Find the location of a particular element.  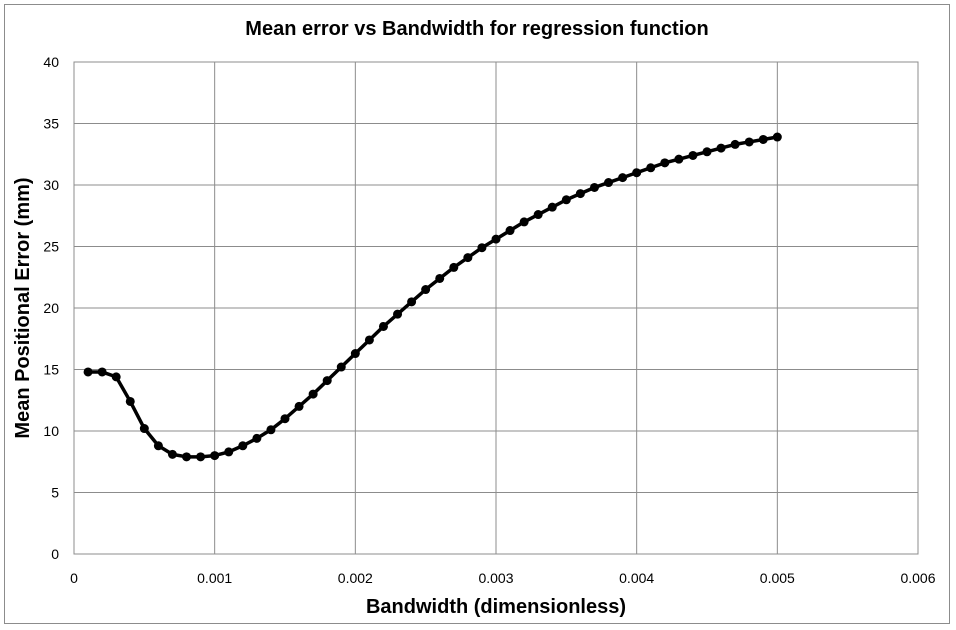

x-axis-title: Bandwidth (dimensionless) is located at coordinates (496, 607).